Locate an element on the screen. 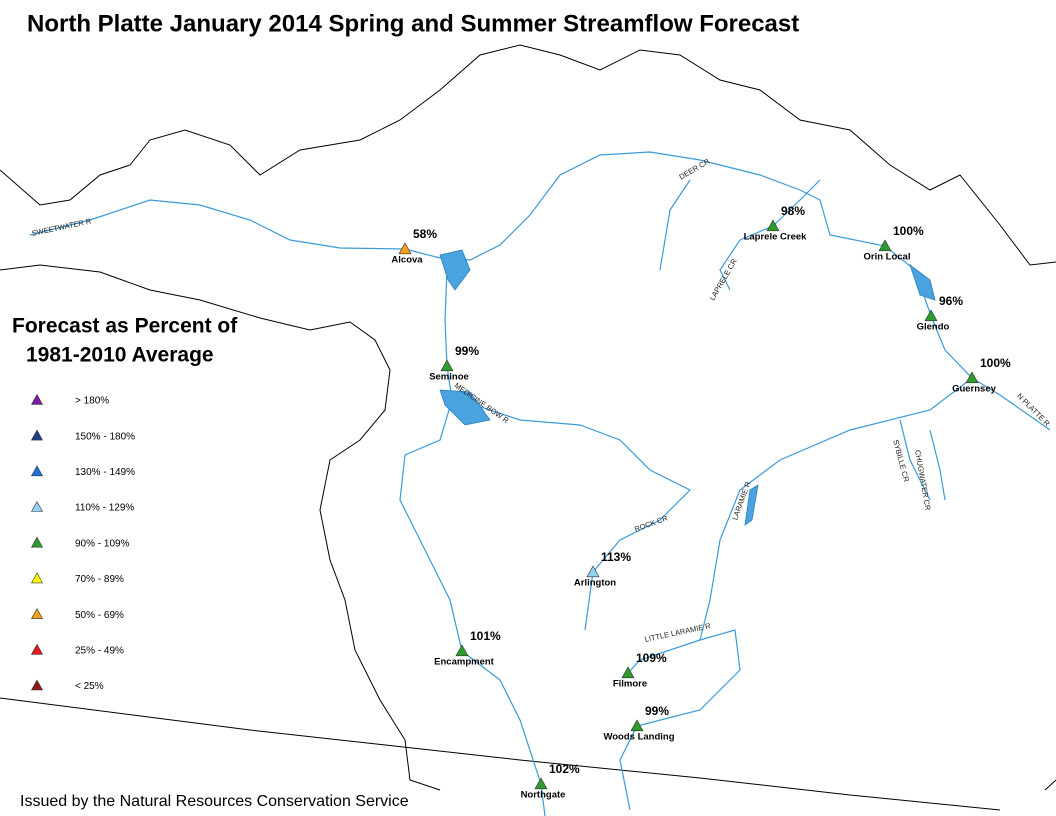  station-name: Orin Local is located at coordinates (887, 257).